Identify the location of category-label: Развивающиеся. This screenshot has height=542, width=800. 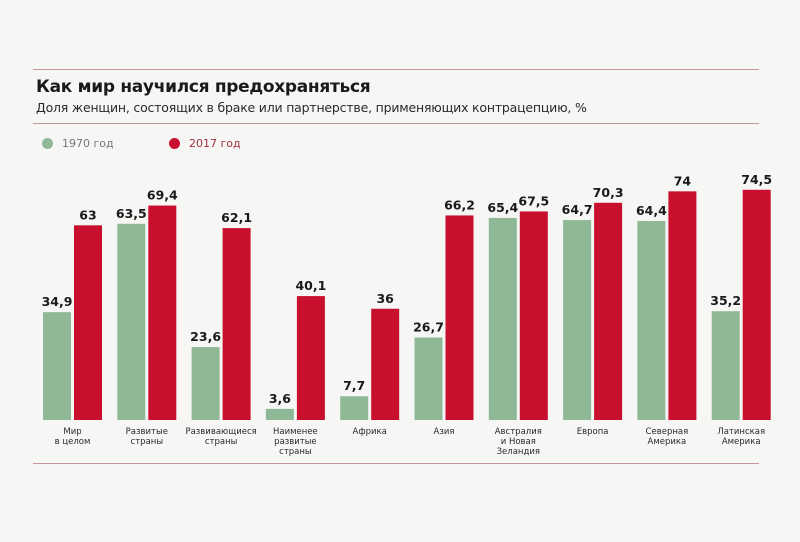
(220, 432).